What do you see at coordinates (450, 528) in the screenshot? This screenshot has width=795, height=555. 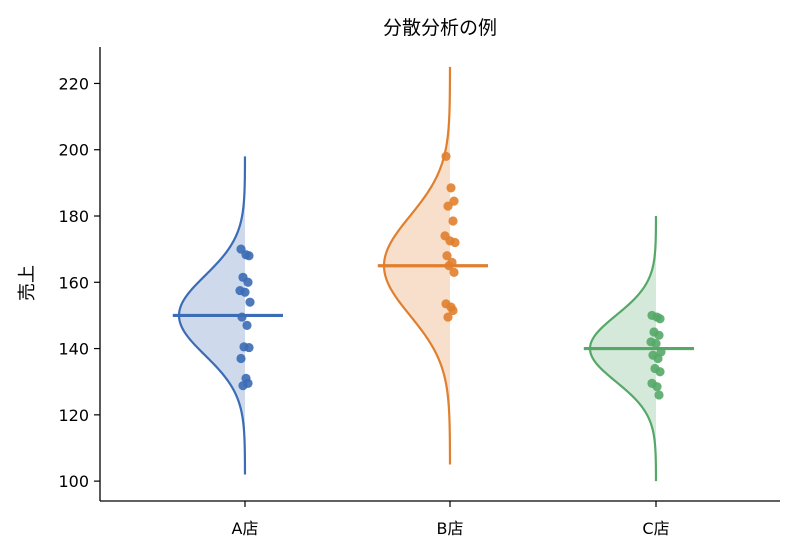 I see `x-tick-label: B店` at bounding box center [450, 528].